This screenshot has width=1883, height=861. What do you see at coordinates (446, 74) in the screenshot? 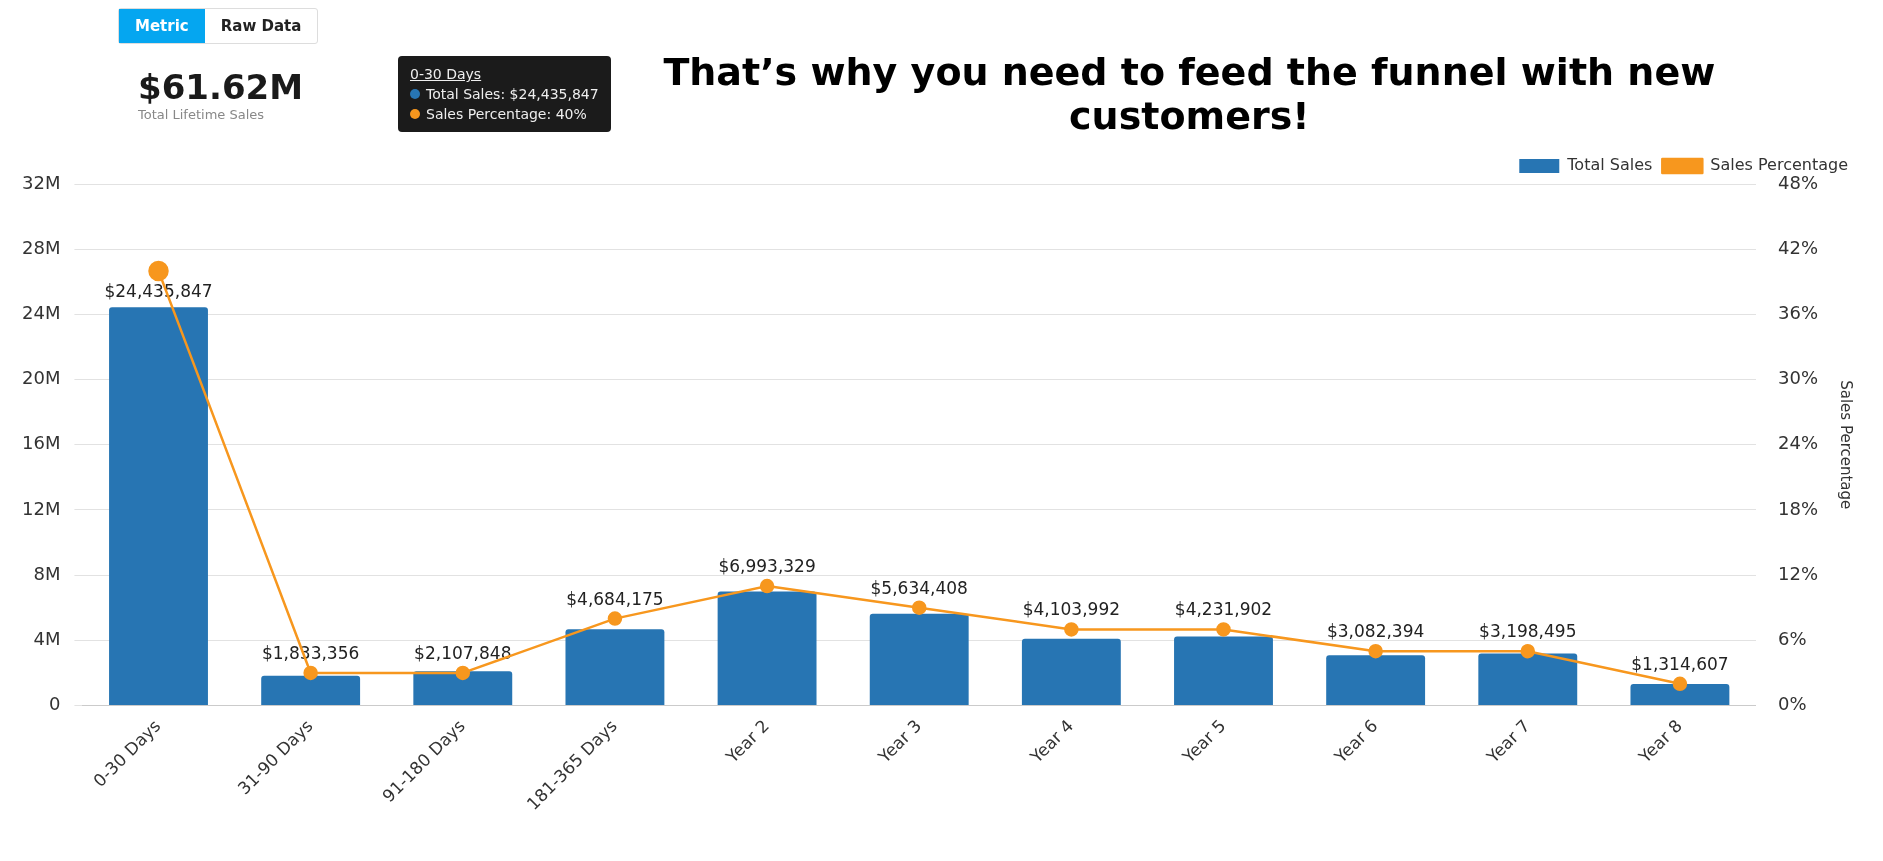
I see `text: 0-30 Days` at bounding box center [446, 74].